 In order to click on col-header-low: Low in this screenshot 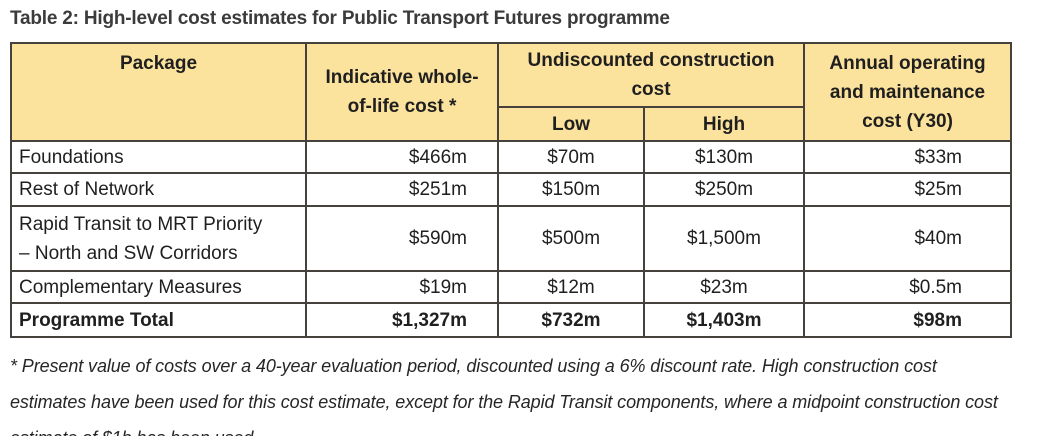, I will do `click(571, 124)`.